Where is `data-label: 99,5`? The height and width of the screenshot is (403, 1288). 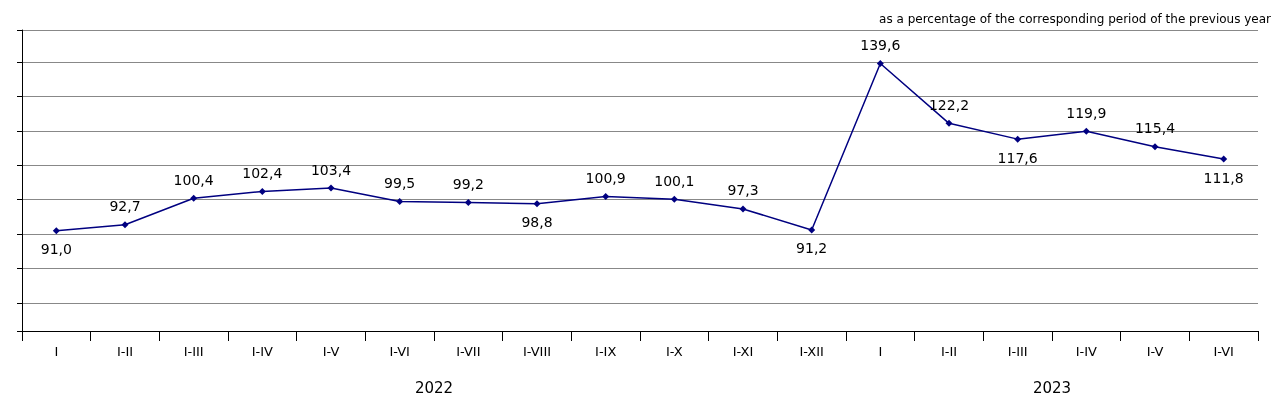
data-label: 99,5 is located at coordinates (400, 182).